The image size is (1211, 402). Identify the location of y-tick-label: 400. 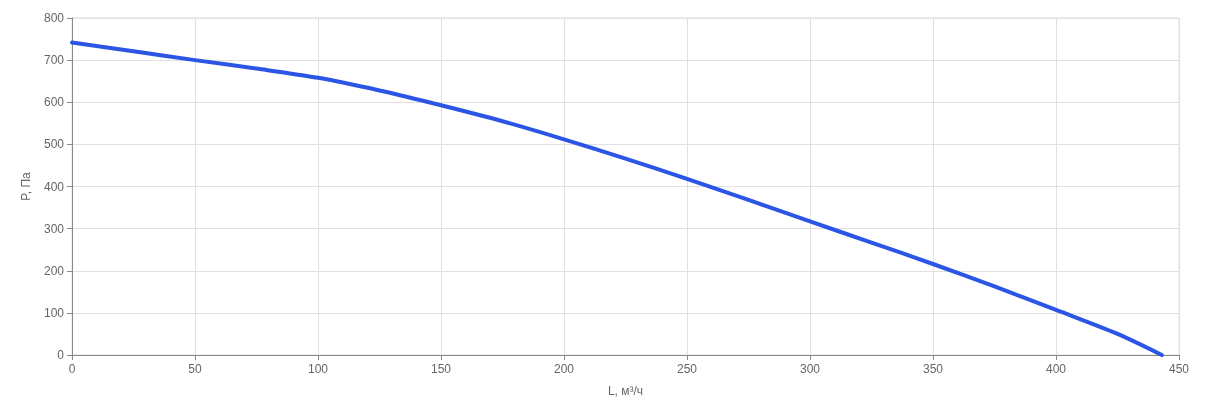
(54, 186).